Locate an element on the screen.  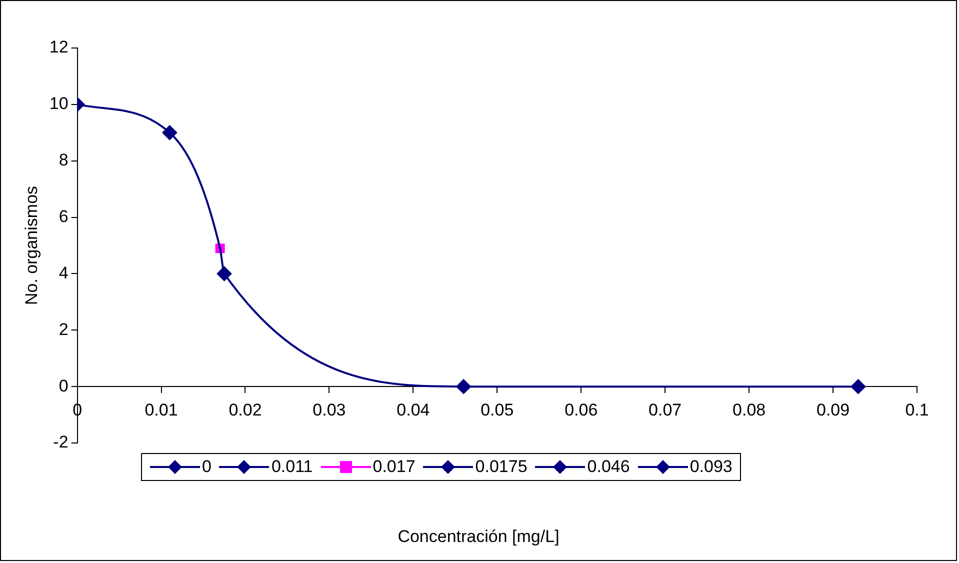
x-tick-label: 0.07 is located at coordinates (665, 410).